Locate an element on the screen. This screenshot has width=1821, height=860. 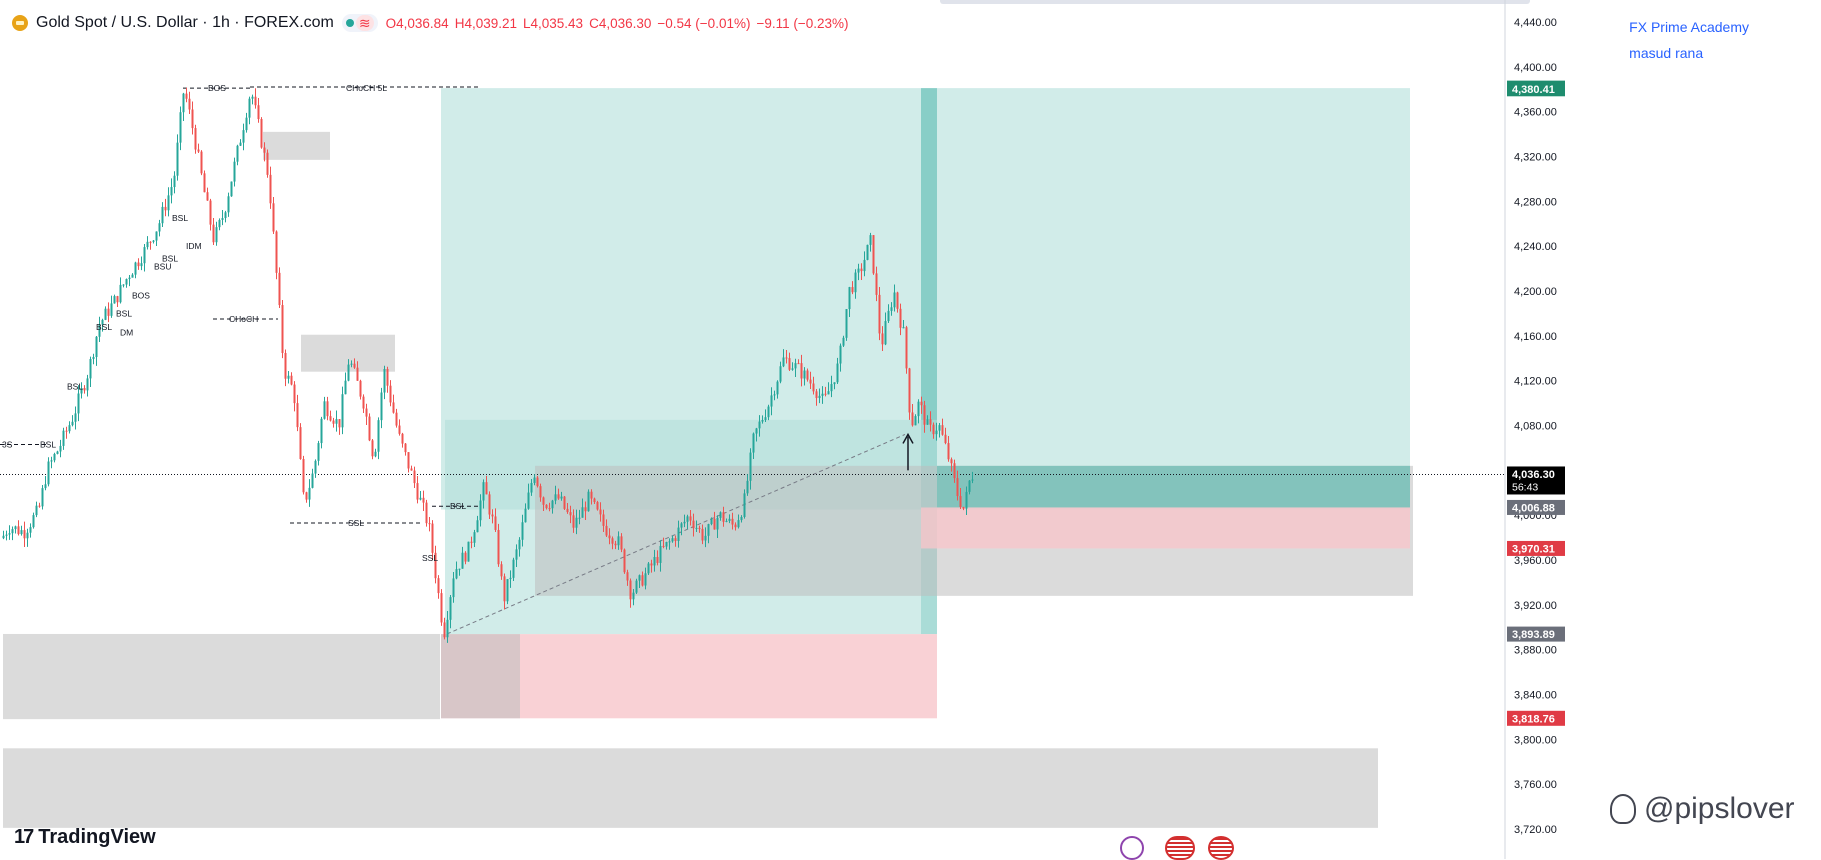
symbol-title: Gold Spot / U.S. Dollar · 1h · FOREX.com is located at coordinates (185, 22).